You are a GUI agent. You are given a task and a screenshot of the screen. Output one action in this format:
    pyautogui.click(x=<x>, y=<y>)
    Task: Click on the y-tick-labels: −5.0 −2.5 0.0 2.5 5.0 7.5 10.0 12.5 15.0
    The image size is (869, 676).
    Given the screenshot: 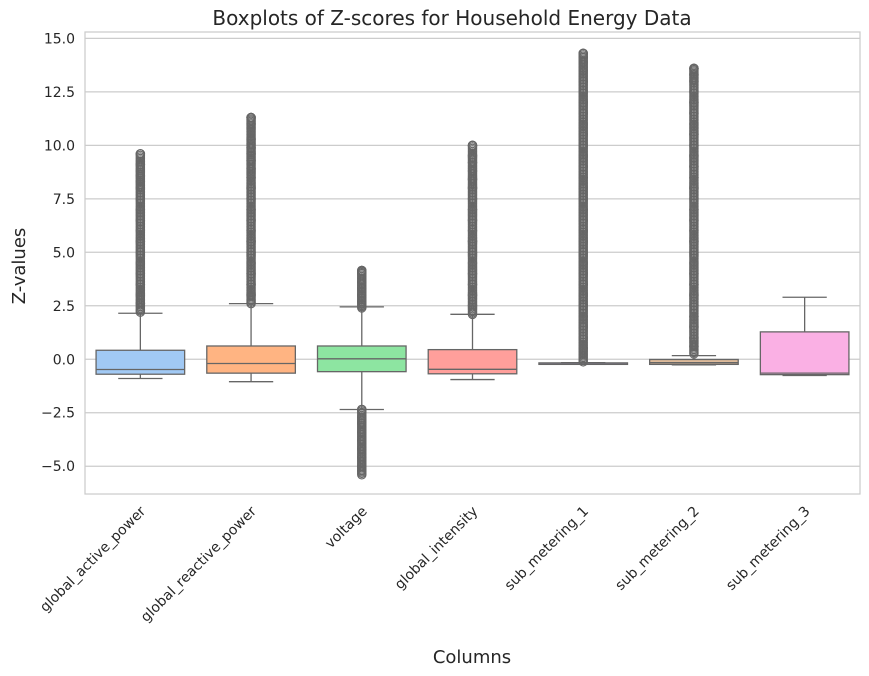 What is the action you would take?
    pyautogui.click(x=58, y=253)
    